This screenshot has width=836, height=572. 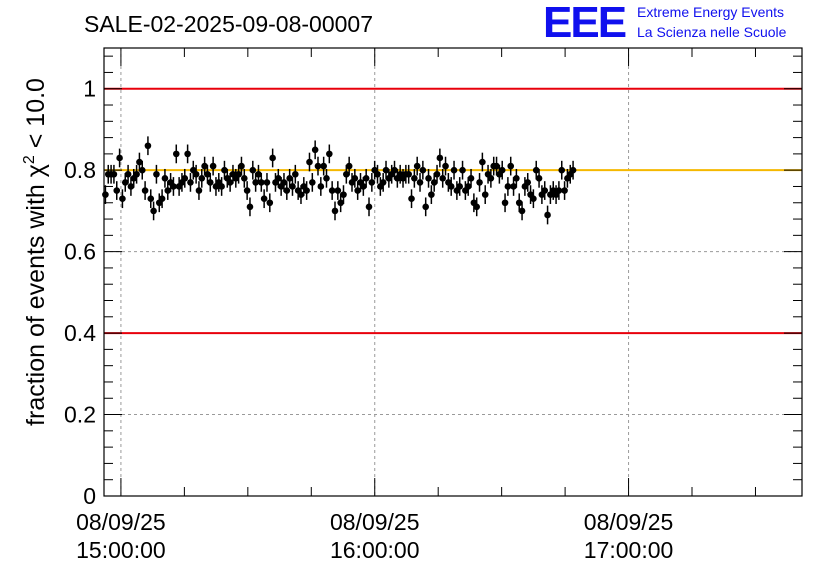 What do you see at coordinates (712, 32) in the screenshot?
I see `logo-text-line2: La Scienza nelle Scuole` at bounding box center [712, 32].